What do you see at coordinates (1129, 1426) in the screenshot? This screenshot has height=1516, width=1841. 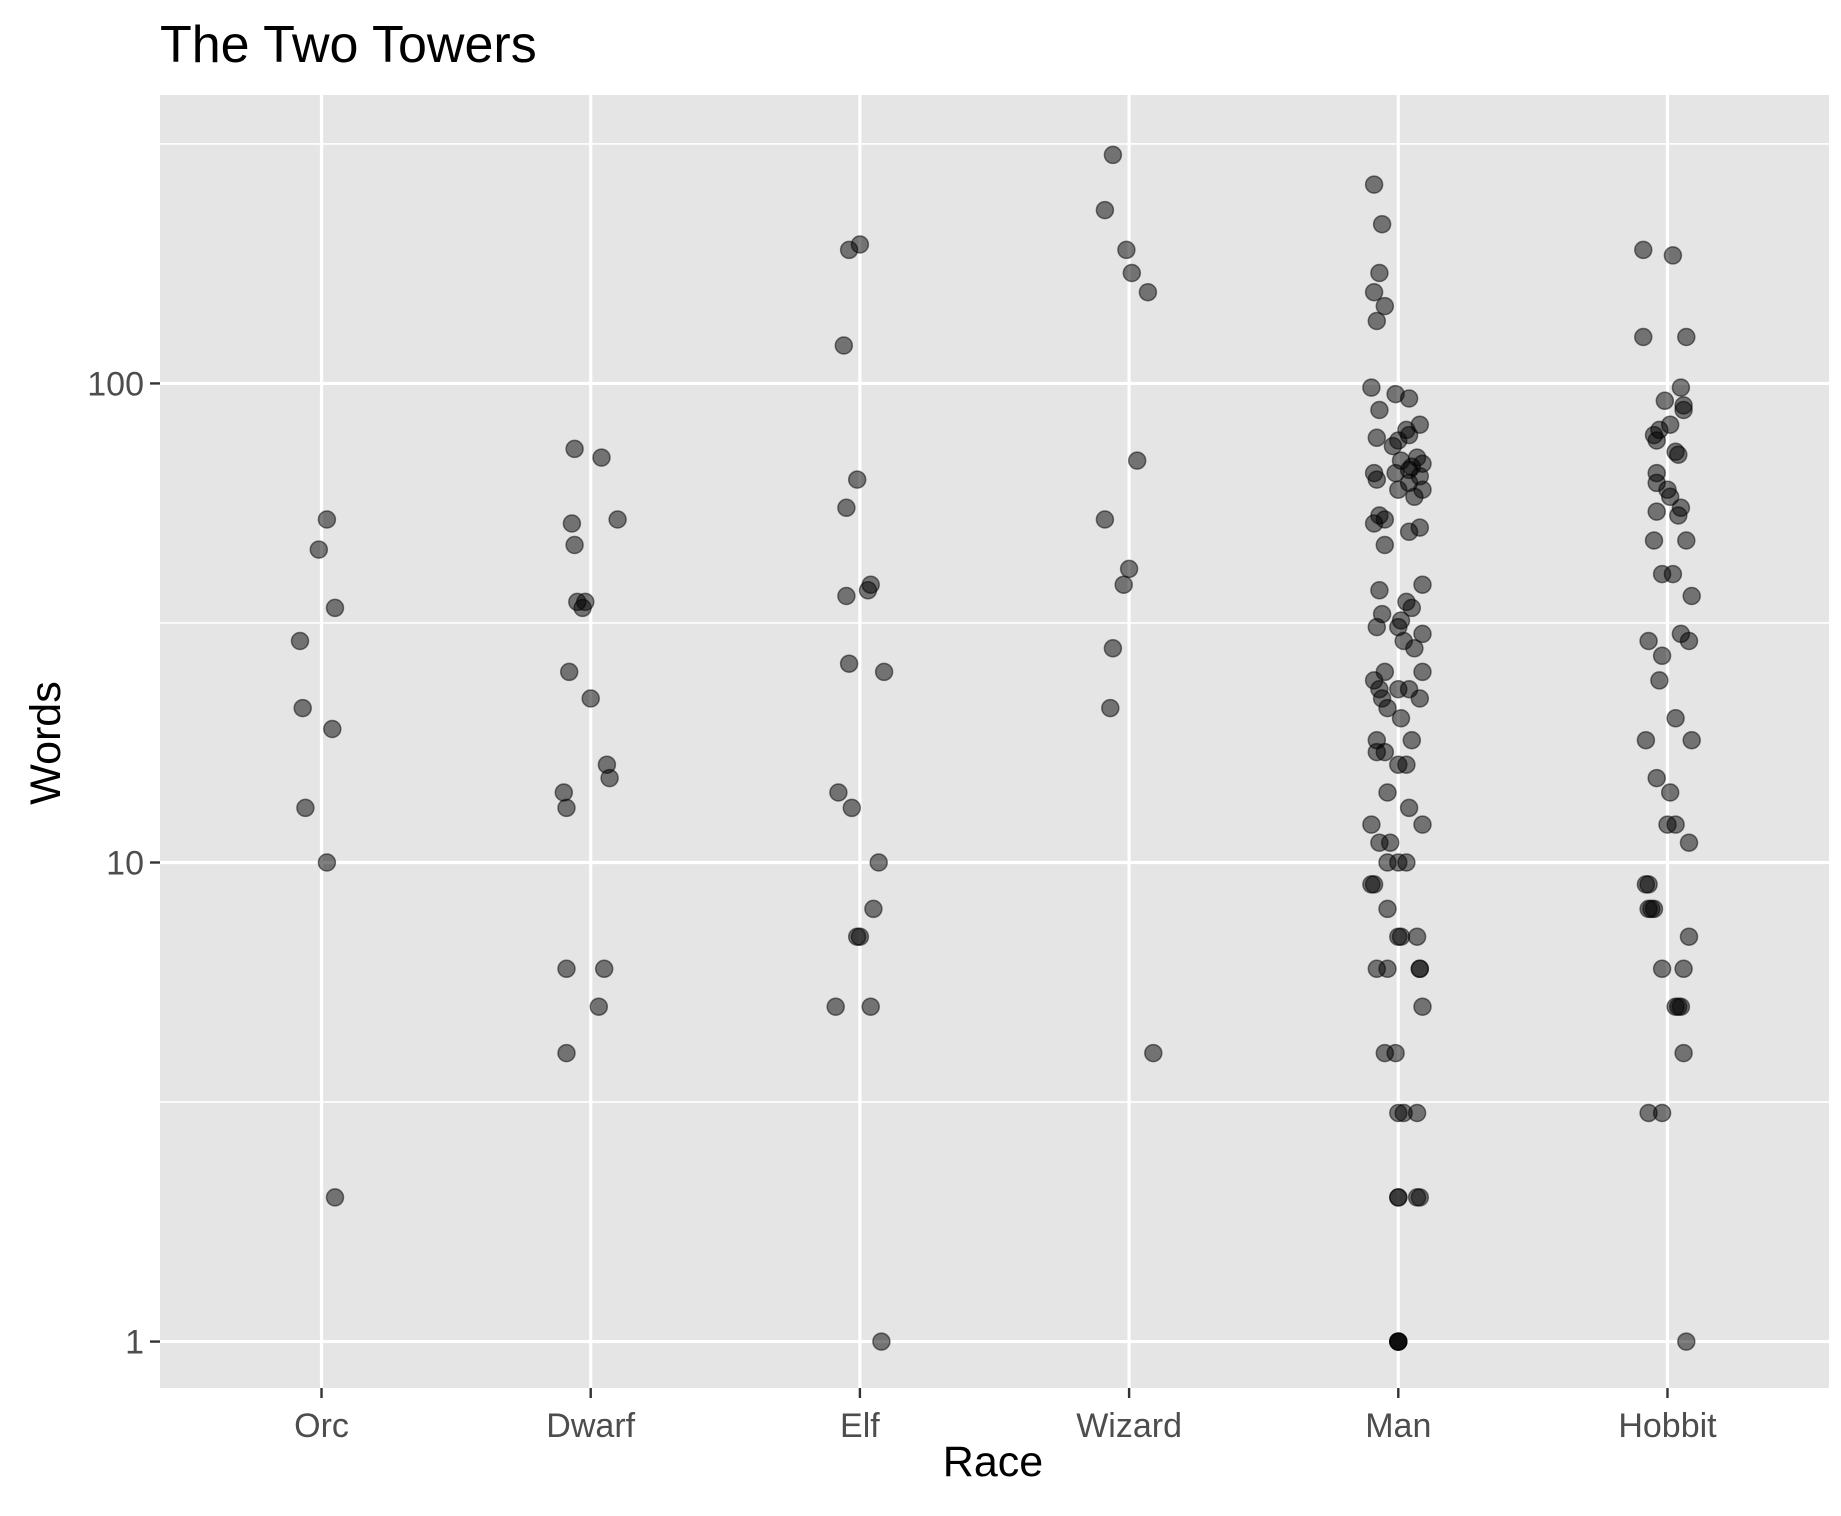 I see `x-tick-label: Wizard` at bounding box center [1129, 1426].